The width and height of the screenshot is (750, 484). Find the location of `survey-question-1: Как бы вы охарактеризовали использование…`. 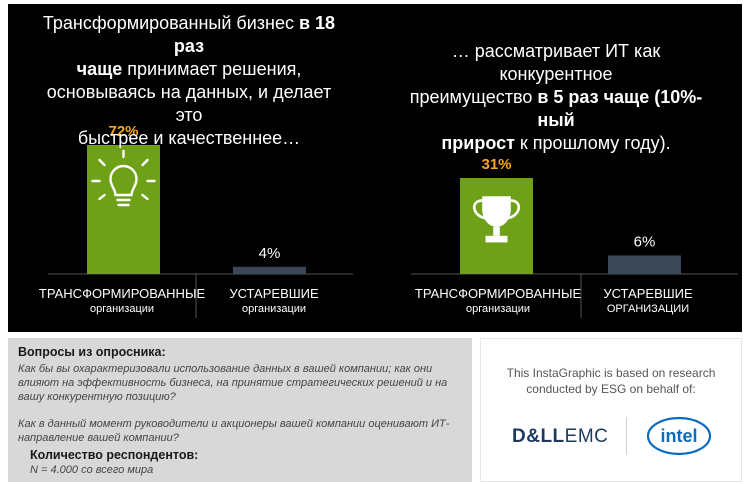

survey-question-1: Как бы вы охарактеризовали использование… is located at coordinates (233, 383).